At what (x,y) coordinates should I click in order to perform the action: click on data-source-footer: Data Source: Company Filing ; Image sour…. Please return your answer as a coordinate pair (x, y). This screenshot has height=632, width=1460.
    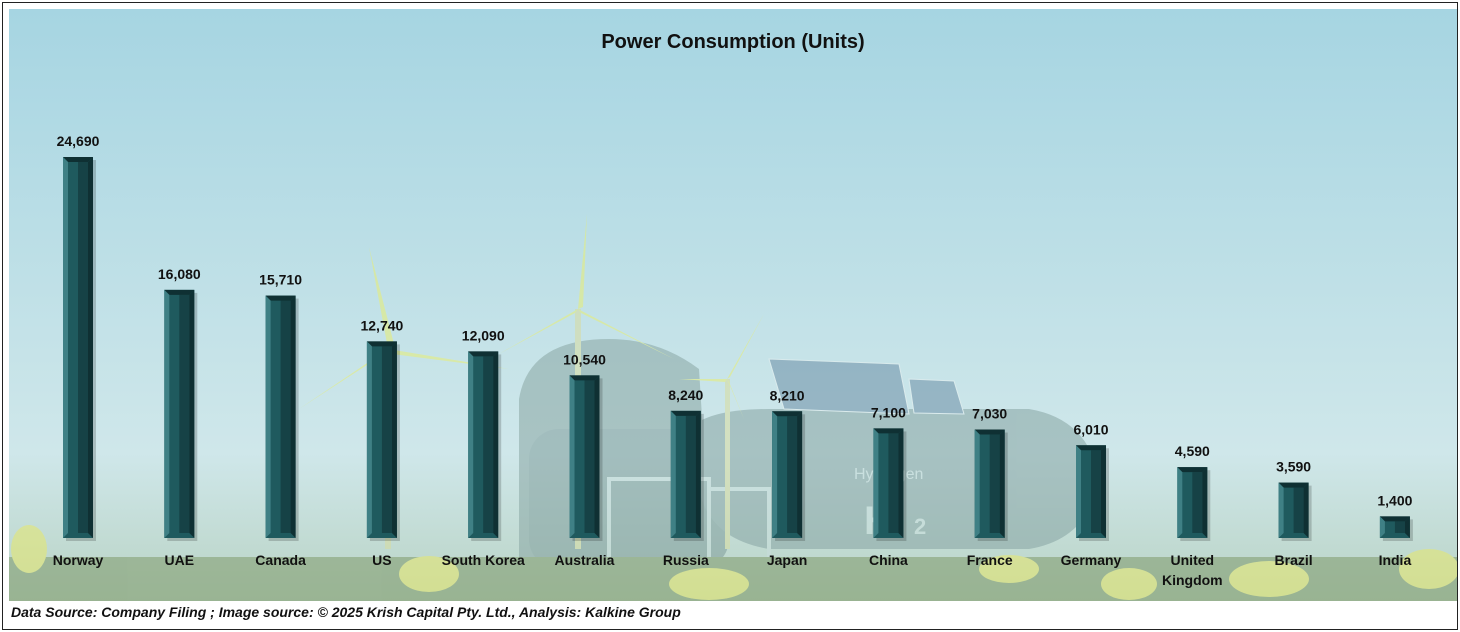
    Looking at the image, I should click on (346, 612).